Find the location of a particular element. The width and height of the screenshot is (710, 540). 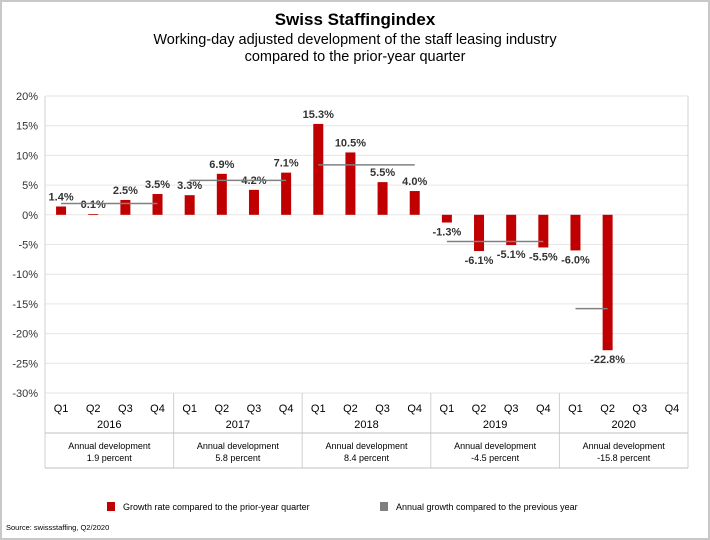

data-label: 4.0% is located at coordinates (414, 182).